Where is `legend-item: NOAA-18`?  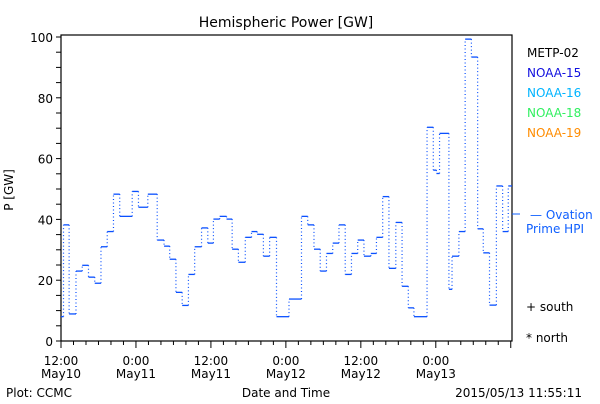 legend-item: NOAA-18 is located at coordinates (554, 113).